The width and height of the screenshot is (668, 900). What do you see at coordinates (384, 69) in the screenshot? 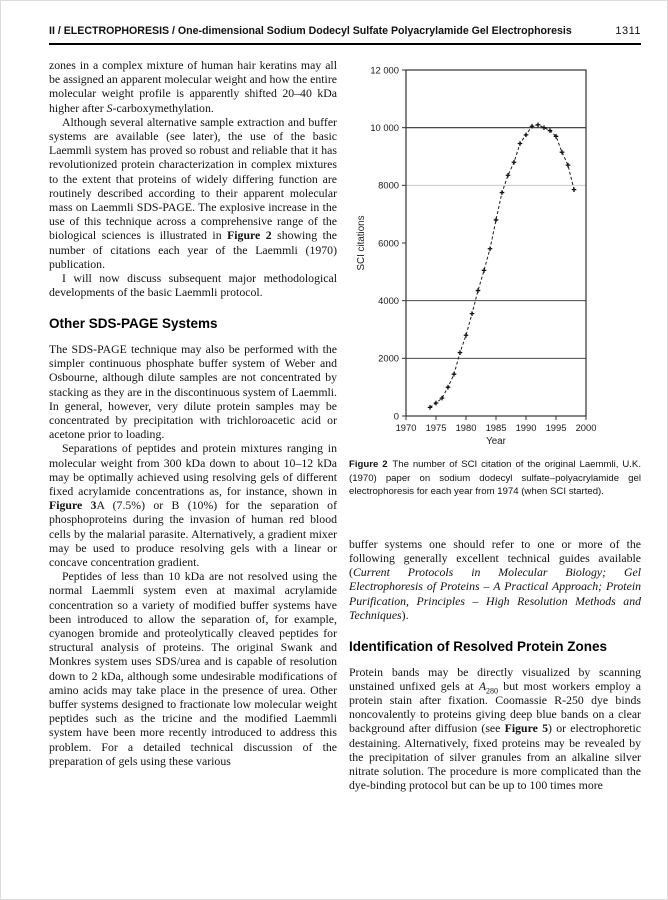
I see `svg-text: 12 000` at bounding box center [384, 69].